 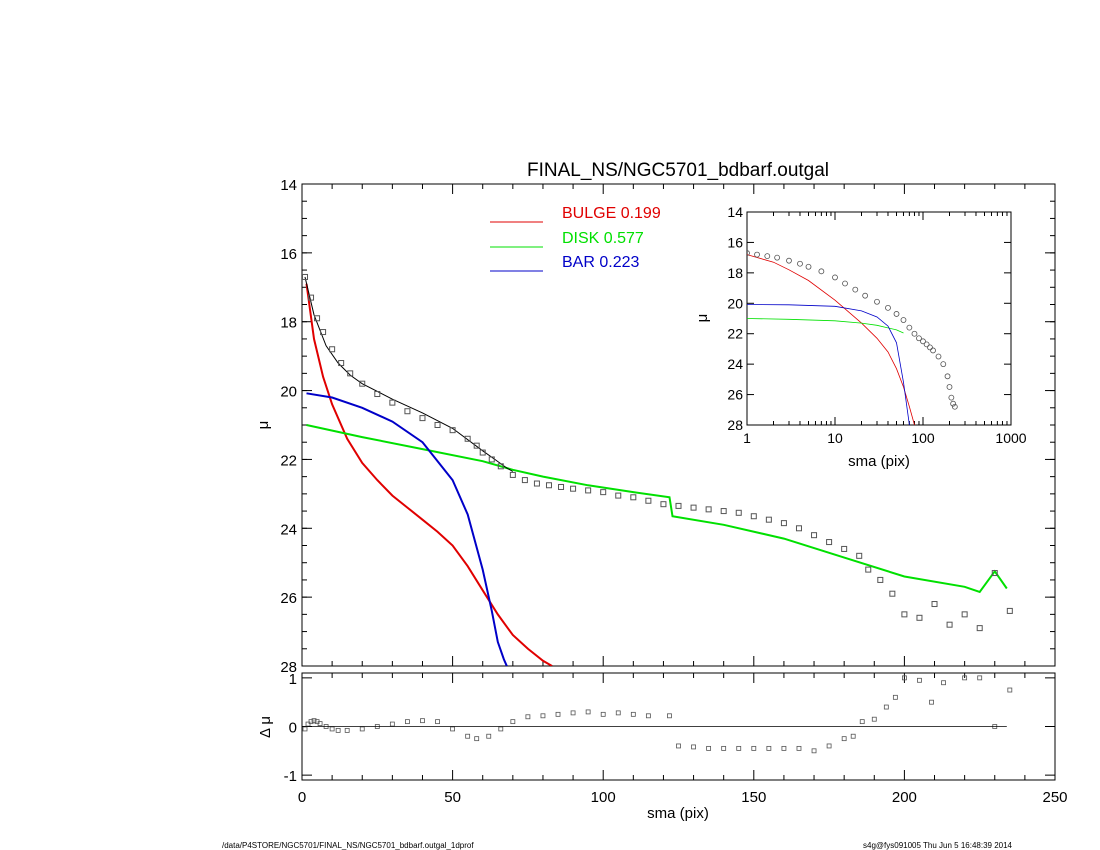 I want to click on x-tick-label: 100, so click(x=603, y=797).